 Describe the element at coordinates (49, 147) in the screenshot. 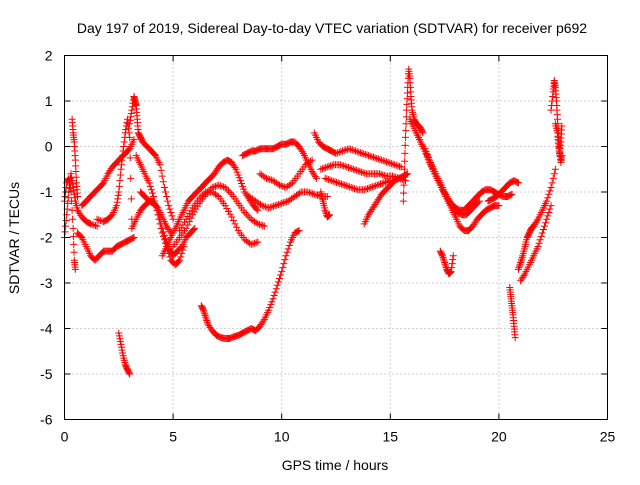

I see `y-tick-label: 0` at that location.